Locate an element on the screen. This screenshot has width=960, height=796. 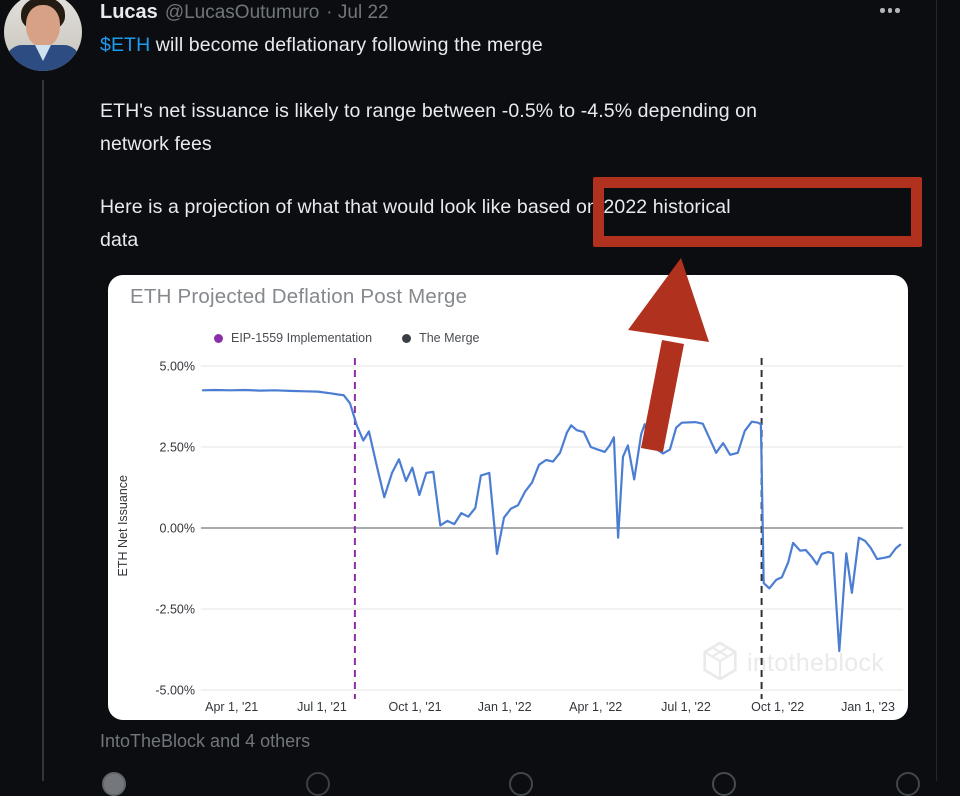
svg-text: Apr 1, '22 is located at coordinates (595, 707).